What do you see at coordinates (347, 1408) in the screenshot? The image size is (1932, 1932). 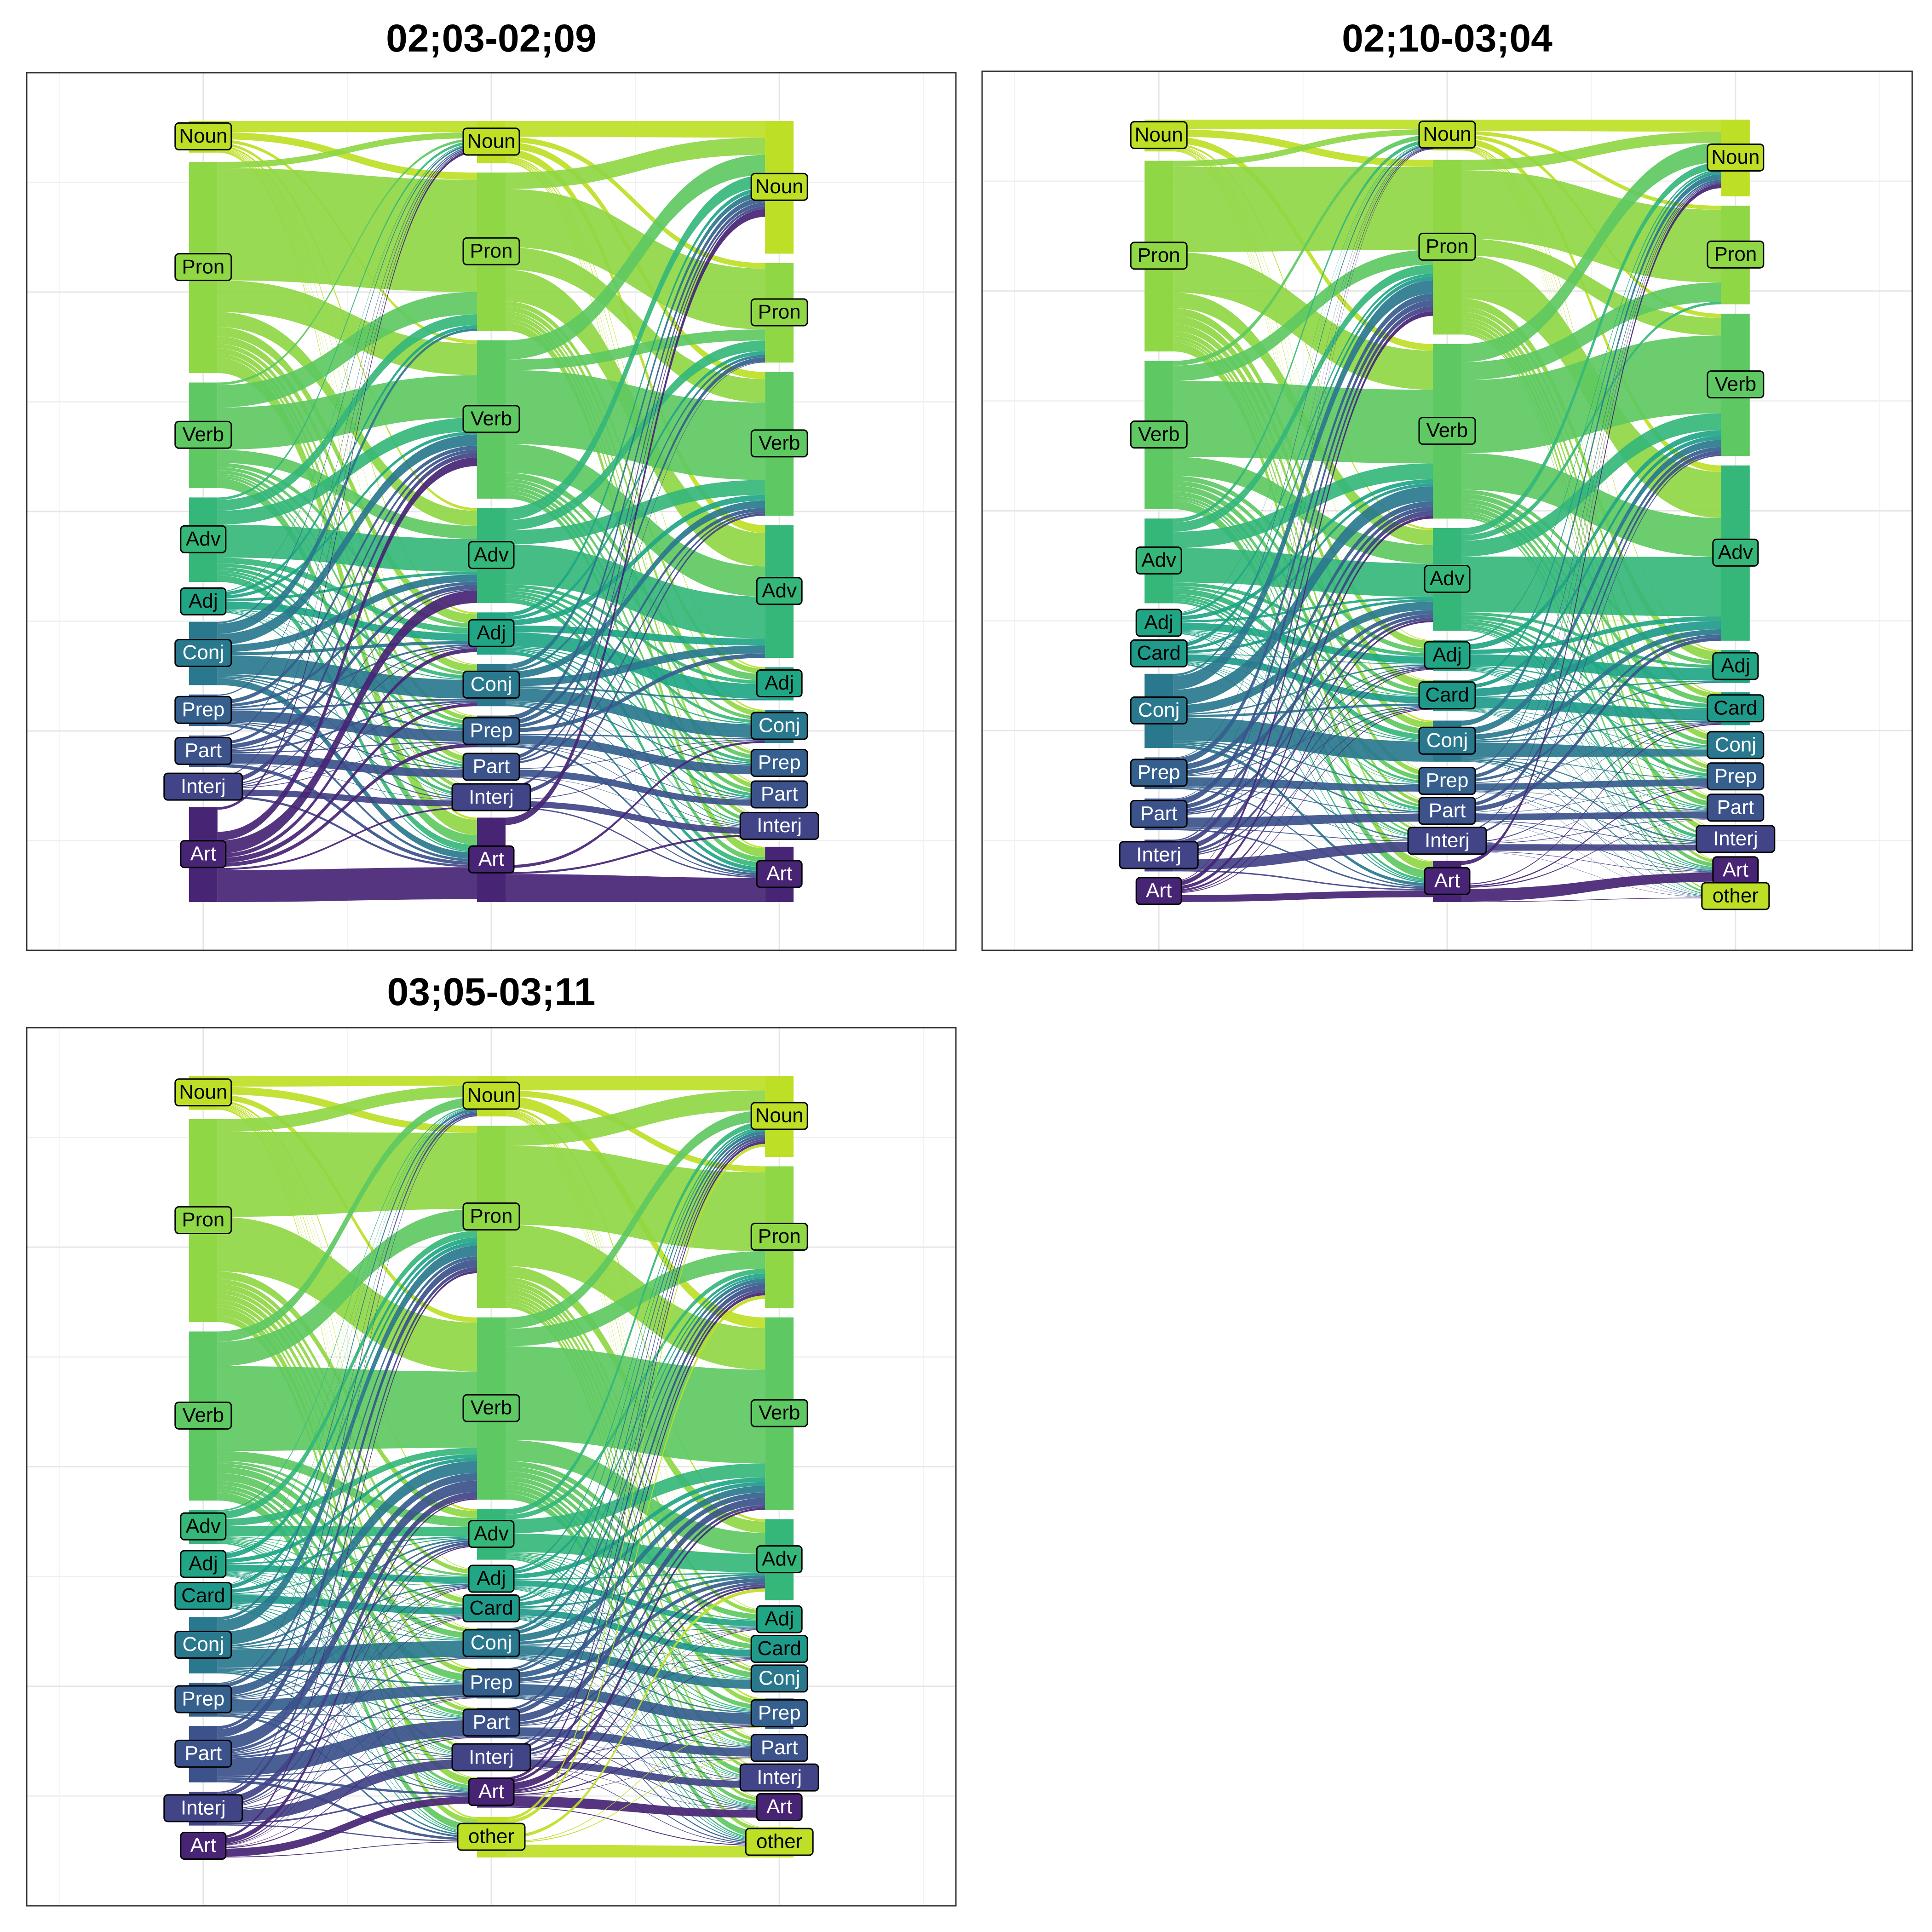 I see `flow-verb-to-verb` at bounding box center [347, 1408].